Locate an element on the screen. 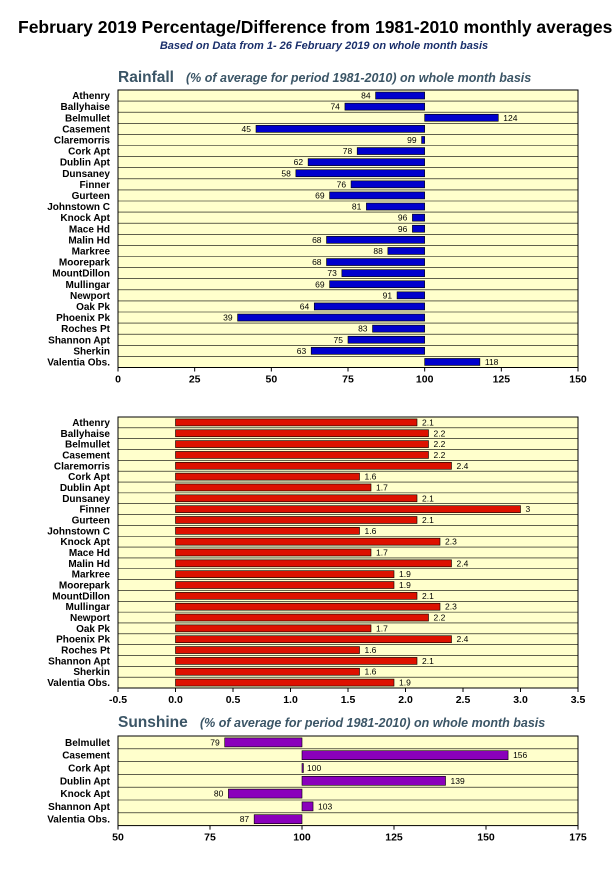 Image resolution: width=614 pixels, height=877 pixels. sunshine-value-label: 87 is located at coordinates (245, 819).